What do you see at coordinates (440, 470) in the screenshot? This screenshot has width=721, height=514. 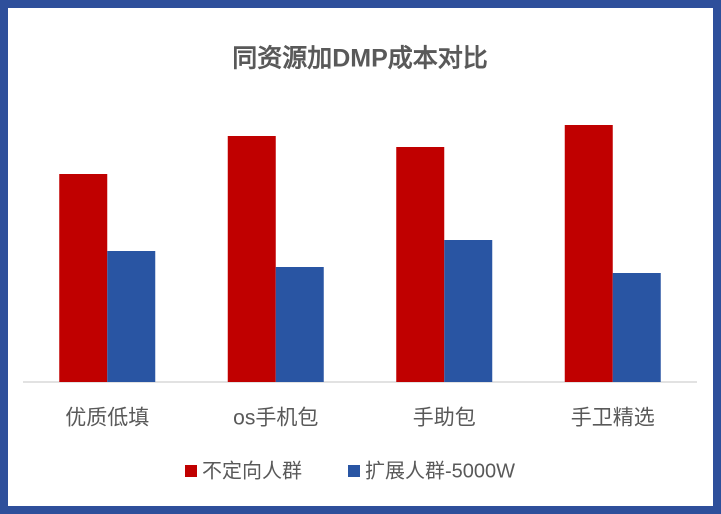 I see `legend-label: 扩展人群-5000W` at bounding box center [440, 470].